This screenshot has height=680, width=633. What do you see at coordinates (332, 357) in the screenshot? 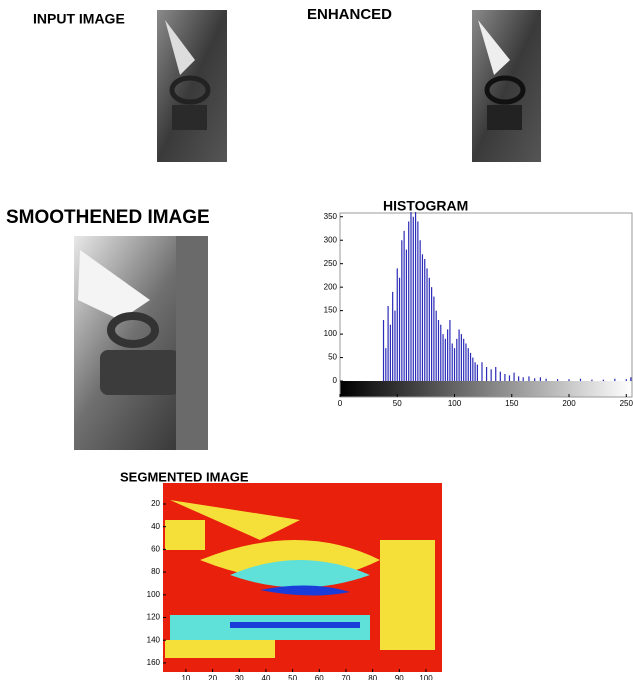
I see `y-tick-label: 50` at bounding box center [332, 357].